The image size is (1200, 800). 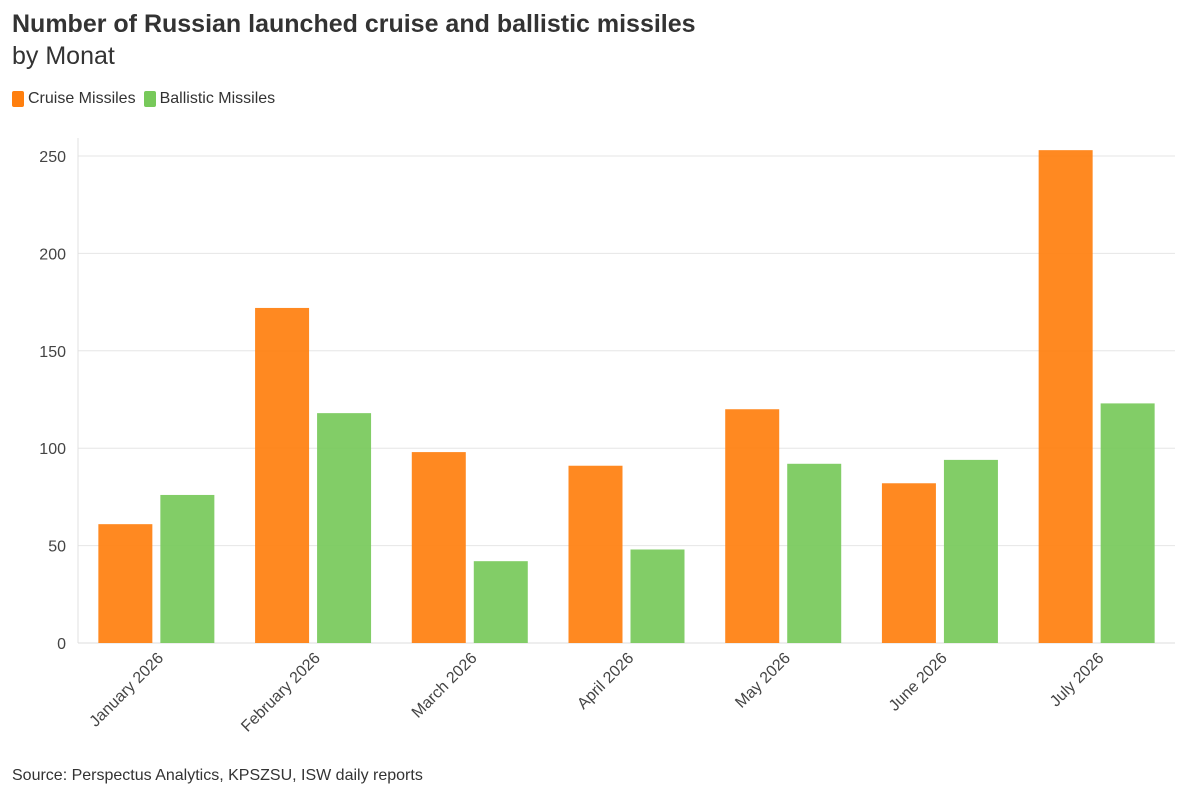 What do you see at coordinates (52, 449) in the screenshot?
I see `y-tick-label-100: 100` at bounding box center [52, 449].